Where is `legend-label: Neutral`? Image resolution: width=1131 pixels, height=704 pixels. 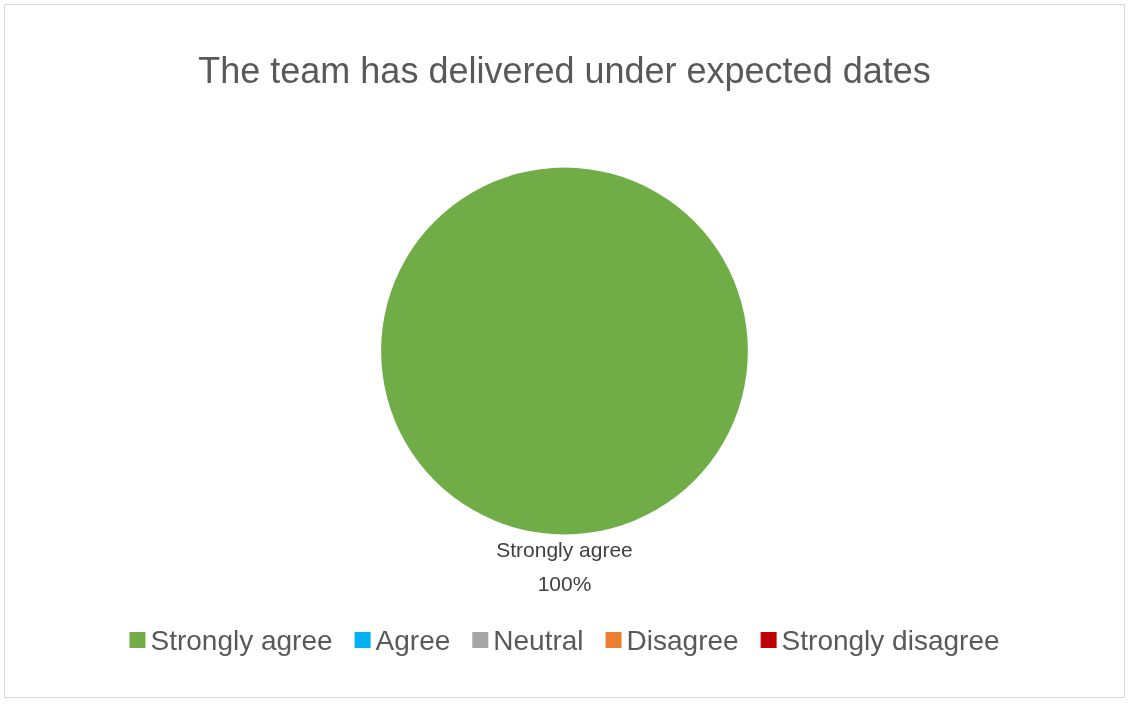 legend-label: Neutral is located at coordinates (538, 640).